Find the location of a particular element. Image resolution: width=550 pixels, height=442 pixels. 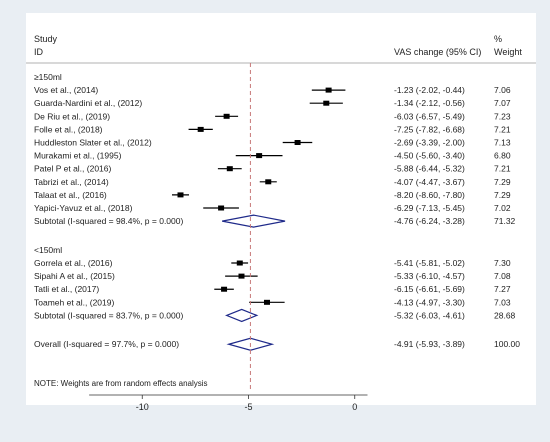

study-ci: -1.23 (-2.02, -0.44) is located at coordinates (429, 90).